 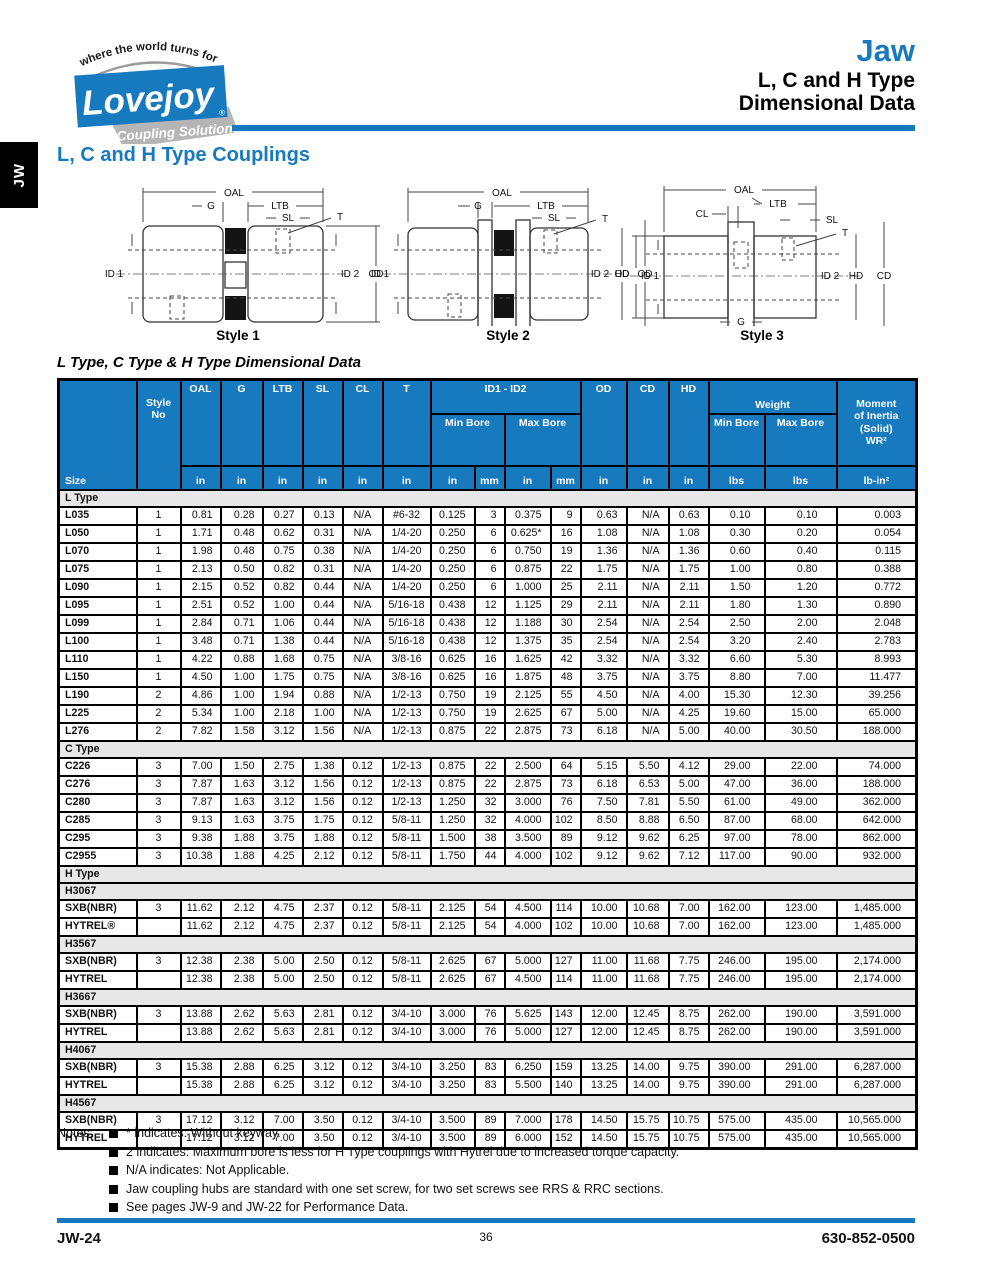 What do you see at coordinates (603, 1120) in the screenshot?
I see `table-cell: 14.50` at bounding box center [603, 1120].